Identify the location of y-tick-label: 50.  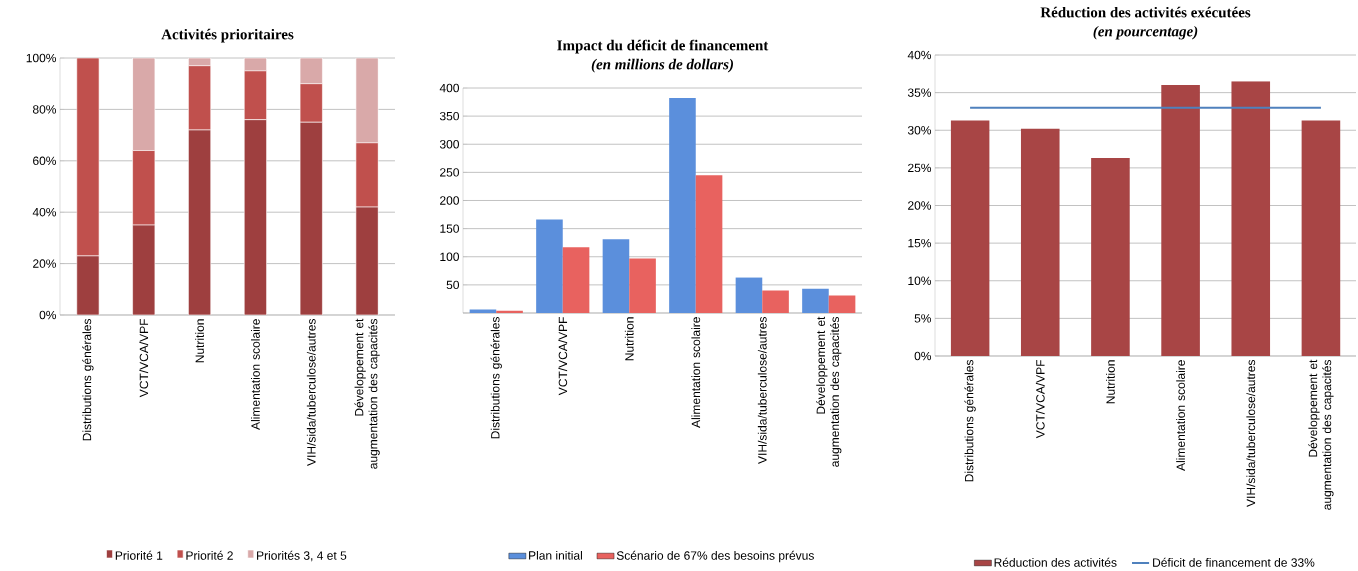
(453, 285).